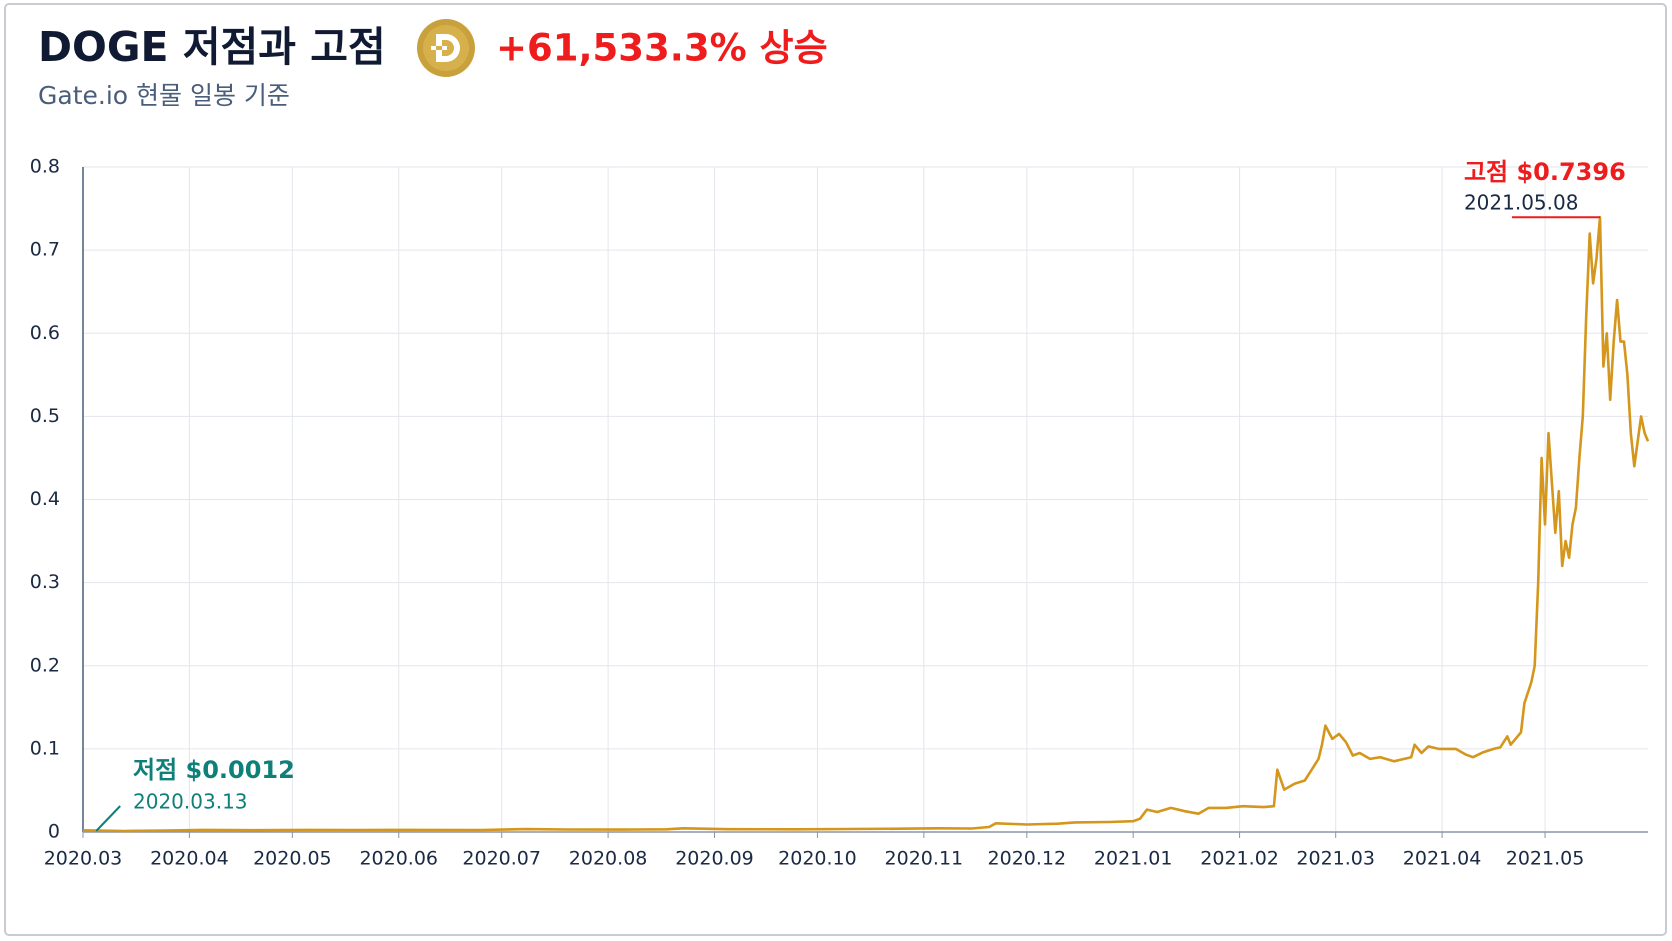 This screenshot has width=1672, height=941. Describe the element at coordinates (1239, 859) in the screenshot. I see `x-tick-label: 2021.02` at that location.